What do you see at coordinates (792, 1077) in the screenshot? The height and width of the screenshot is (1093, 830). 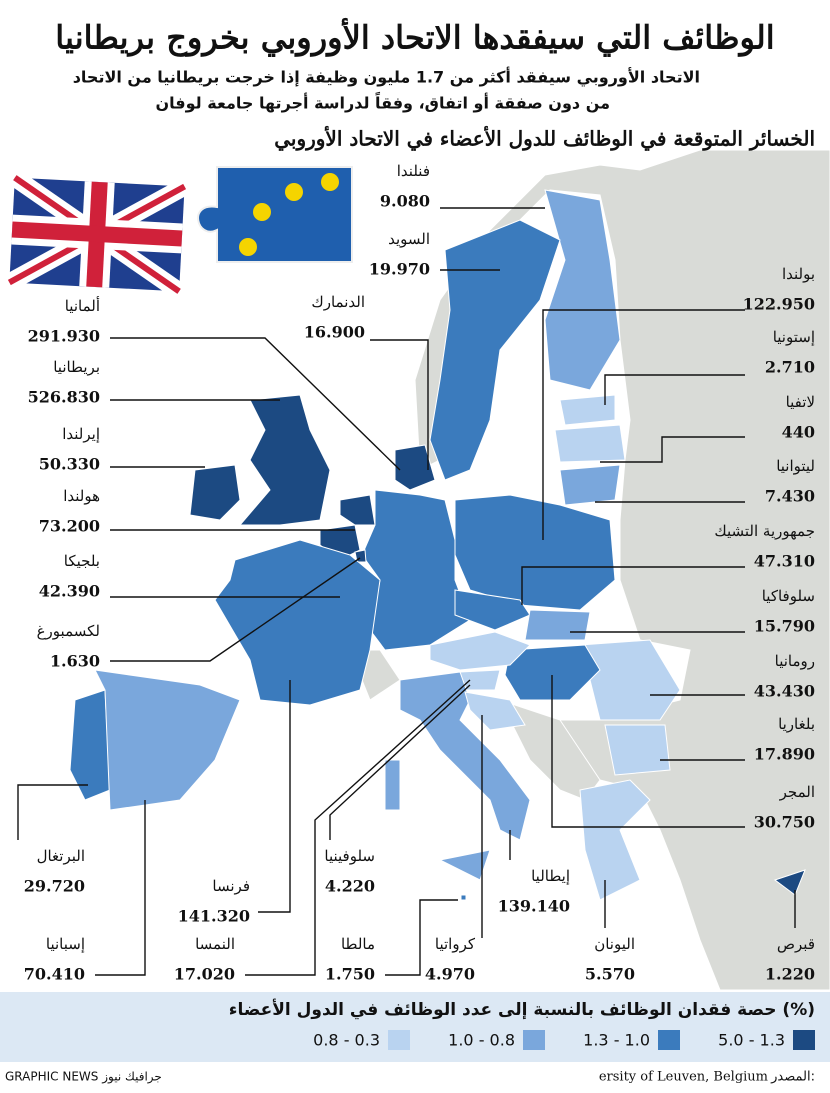 I see `source-label: المصدر:` at bounding box center [792, 1077].